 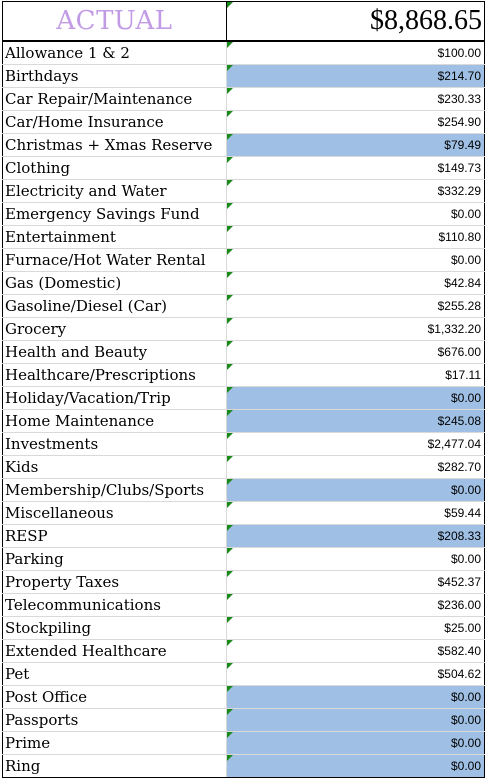 I want to click on category-cell: Extended Healthcare, so click(x=114, y=651).